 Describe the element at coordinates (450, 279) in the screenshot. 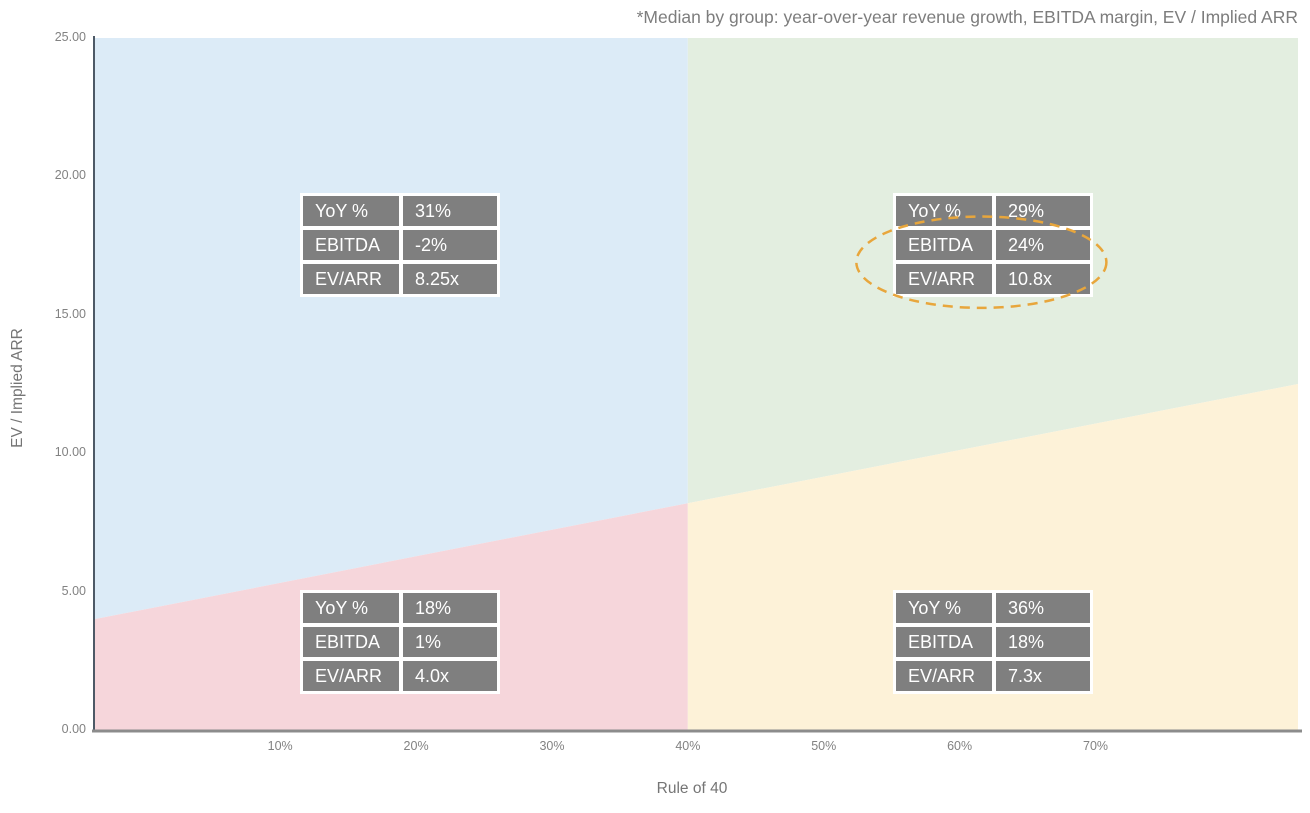

I see `stat-value-cell: 8.25x` at that location.